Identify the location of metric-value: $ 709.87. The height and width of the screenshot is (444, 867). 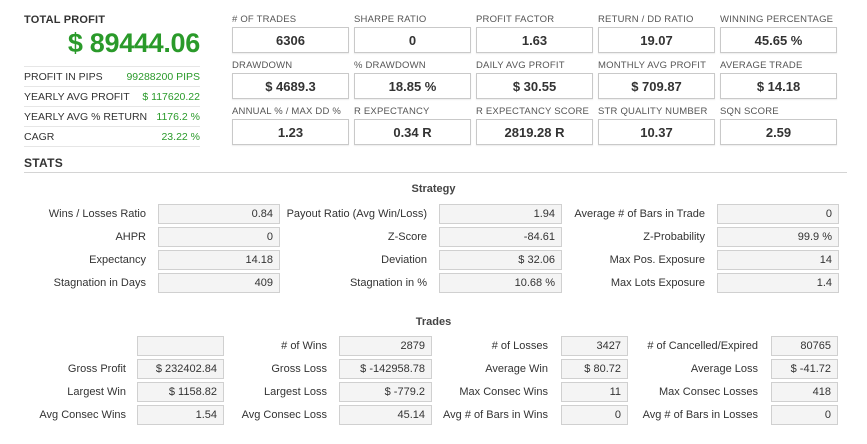
(656, 86).